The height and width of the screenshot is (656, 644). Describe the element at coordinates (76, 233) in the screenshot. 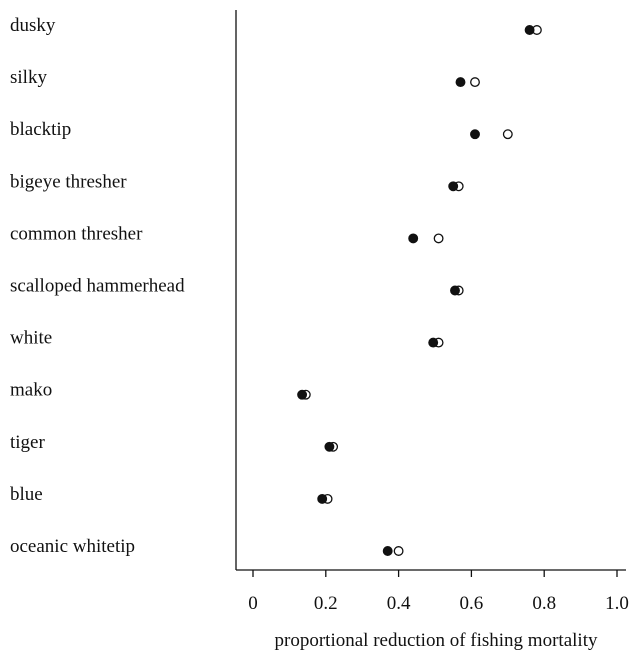

I see `category-label: common thresher` at that location.